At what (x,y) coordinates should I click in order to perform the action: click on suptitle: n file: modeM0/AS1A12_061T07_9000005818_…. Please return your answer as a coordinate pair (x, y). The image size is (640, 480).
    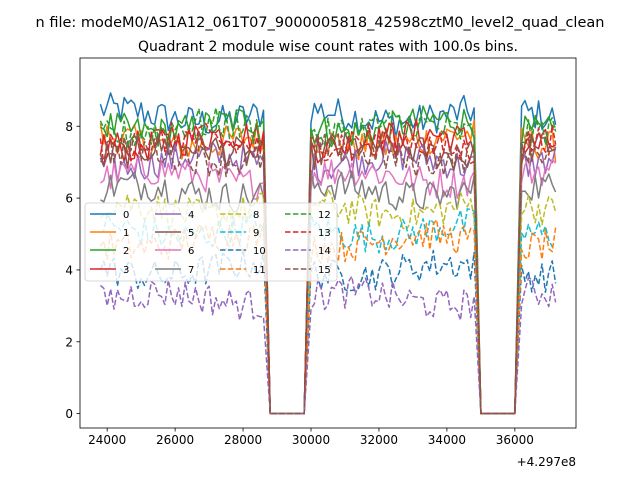
    Looking at the image, I should click on (320, 23).